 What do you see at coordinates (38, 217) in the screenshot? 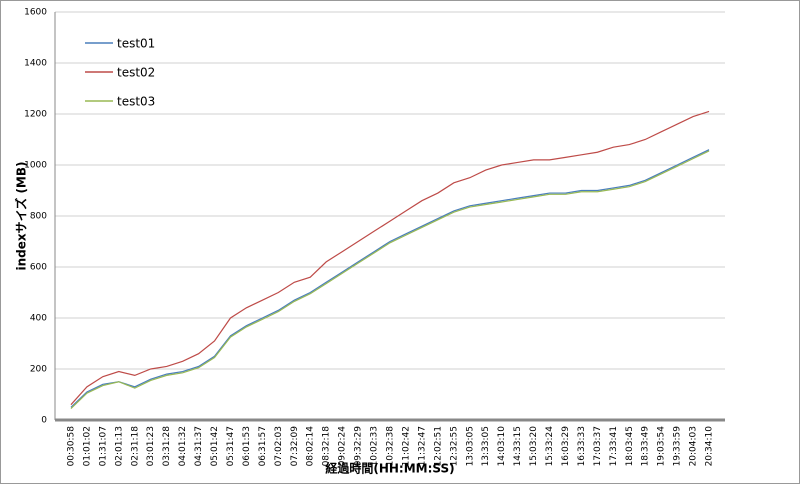
I see `y-tick-label: 800` at bounding box center [38, 217].